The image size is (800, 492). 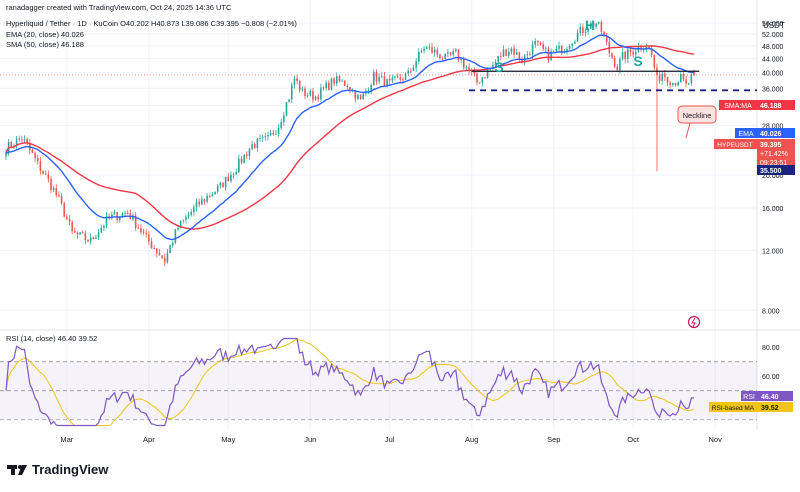 I want to click on rsi-legend: RSI (14, close) 46.40 39.52, so click(x=52, y=338).